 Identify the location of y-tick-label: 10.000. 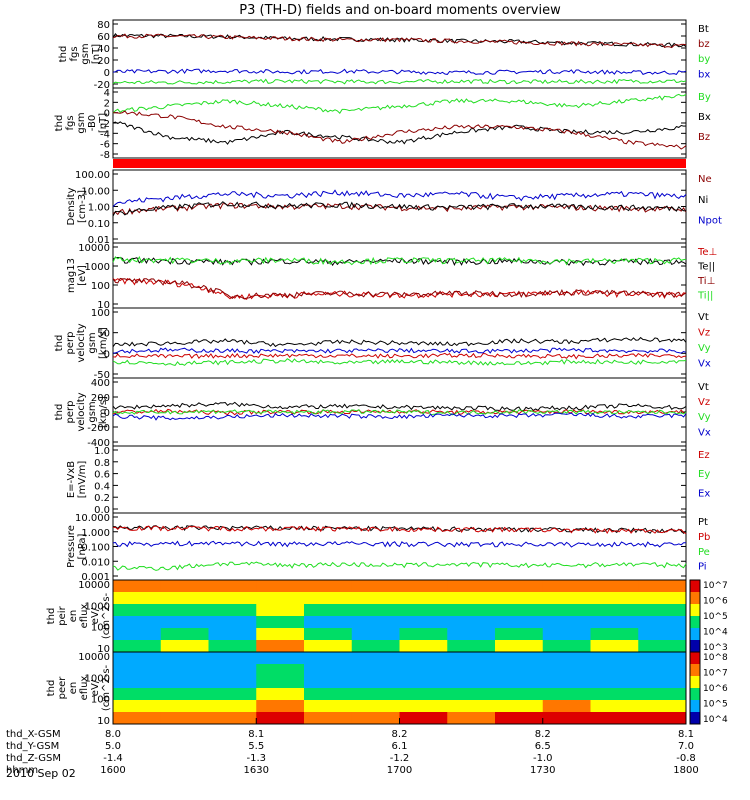
(92, 518).